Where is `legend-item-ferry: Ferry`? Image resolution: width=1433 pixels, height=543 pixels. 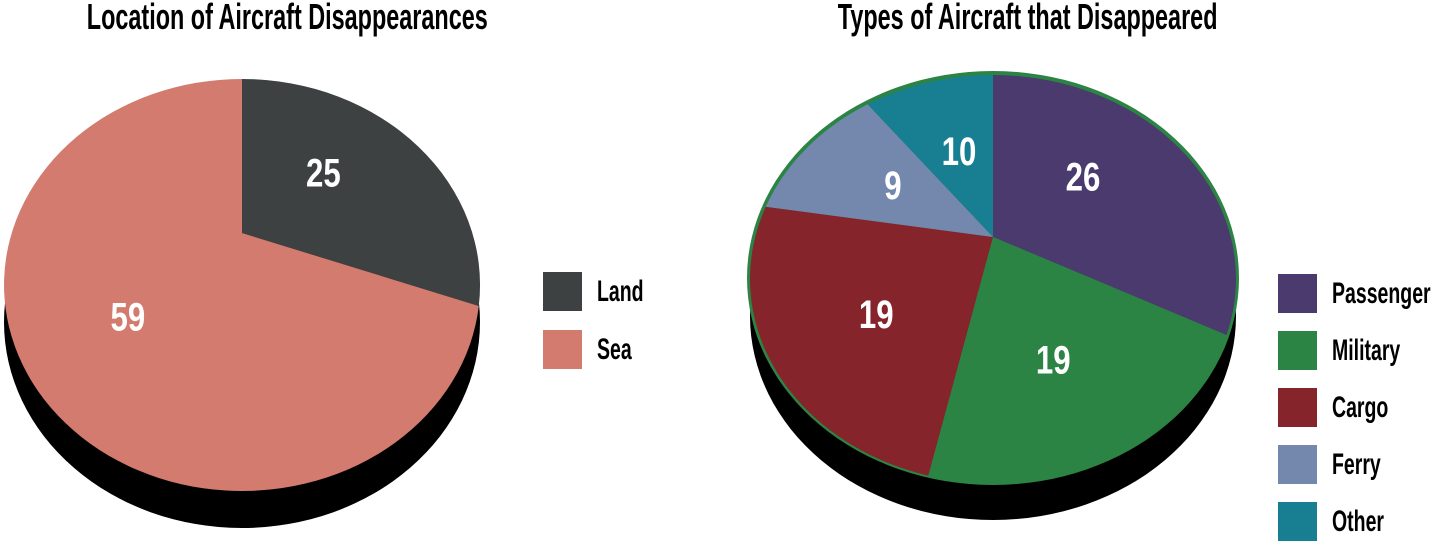 legend-item-ferry: Ferry is located at coordinates (1355, 464).